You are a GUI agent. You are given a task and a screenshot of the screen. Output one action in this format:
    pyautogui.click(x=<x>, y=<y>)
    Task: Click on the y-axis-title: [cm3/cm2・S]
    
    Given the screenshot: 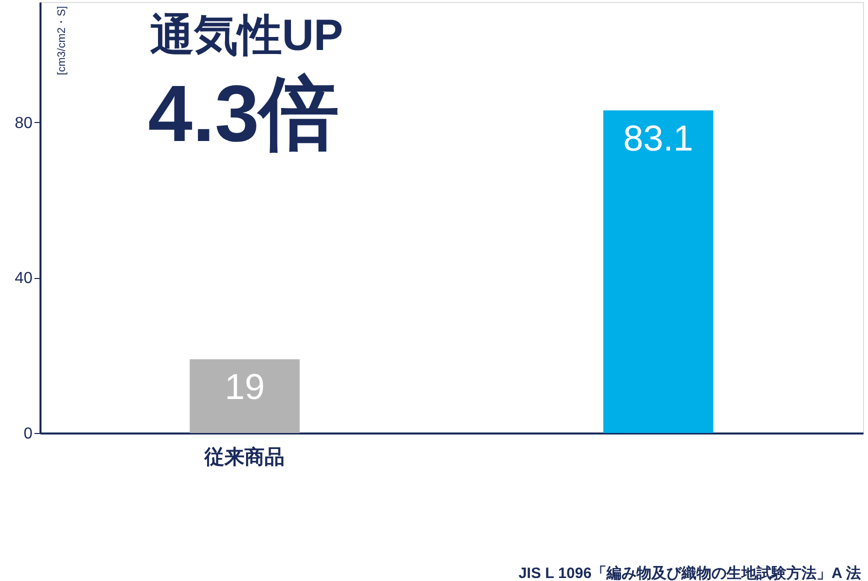 What is the action you would take?
    pyautogui.click(x=62, y=41)
    